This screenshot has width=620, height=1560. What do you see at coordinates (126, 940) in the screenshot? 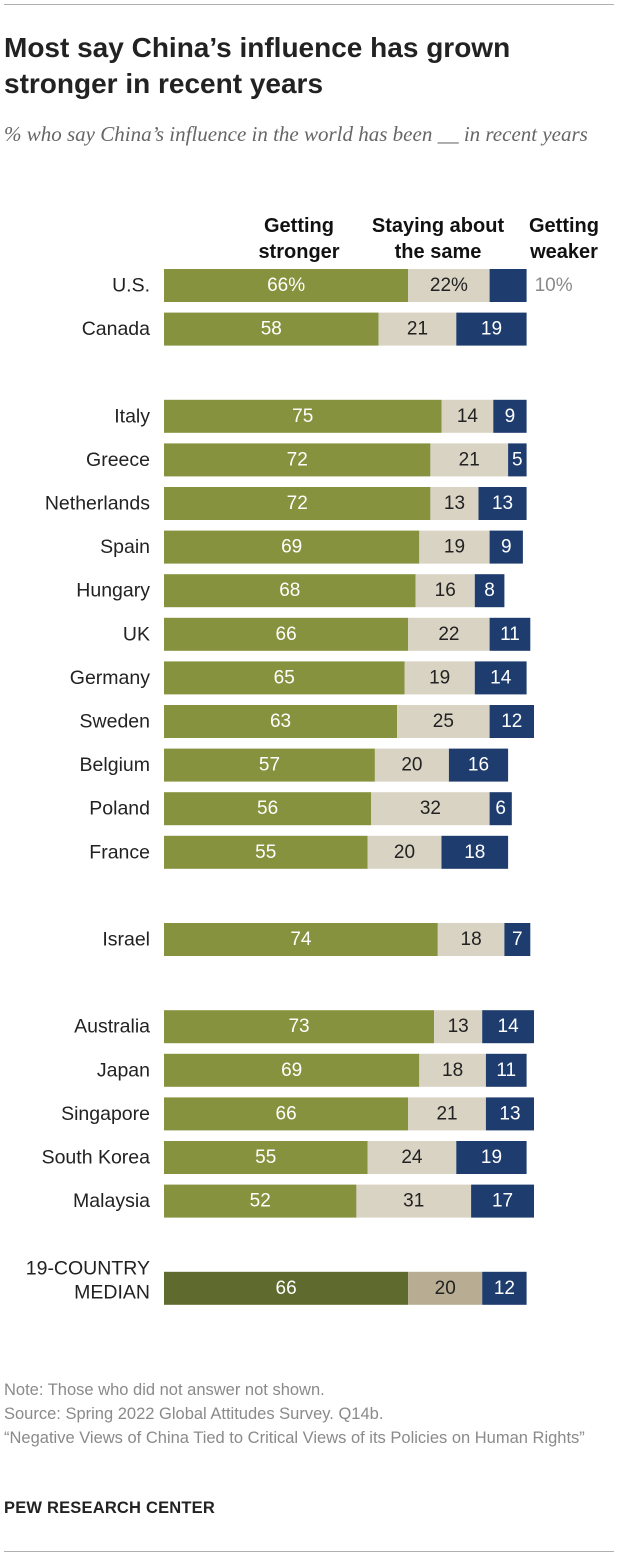
I see `category-label: Israel` at bounding box center [126, 940].